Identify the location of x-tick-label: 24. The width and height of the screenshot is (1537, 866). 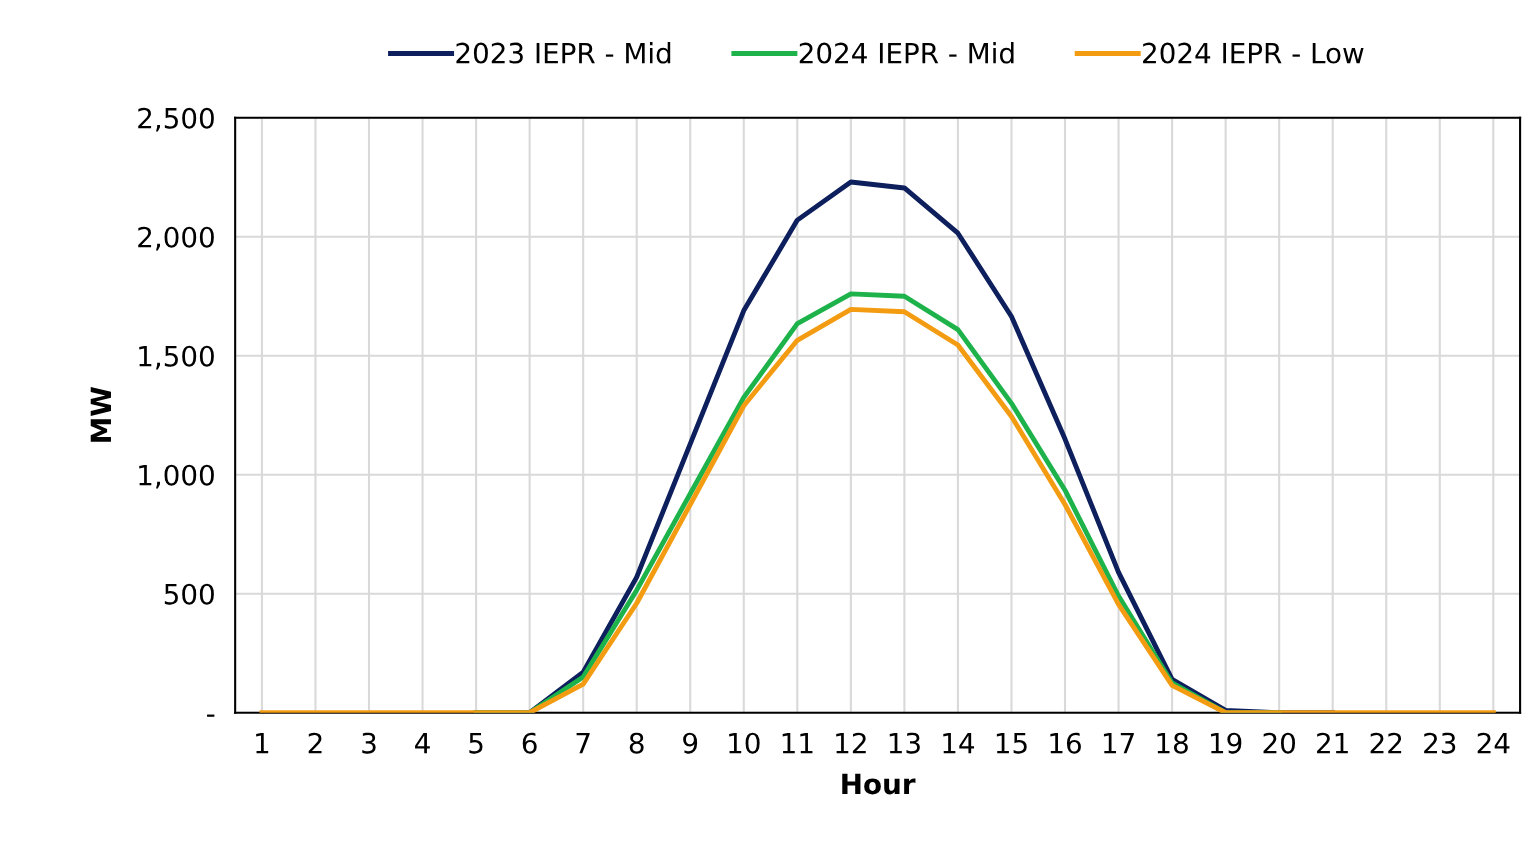
(1493, 743).